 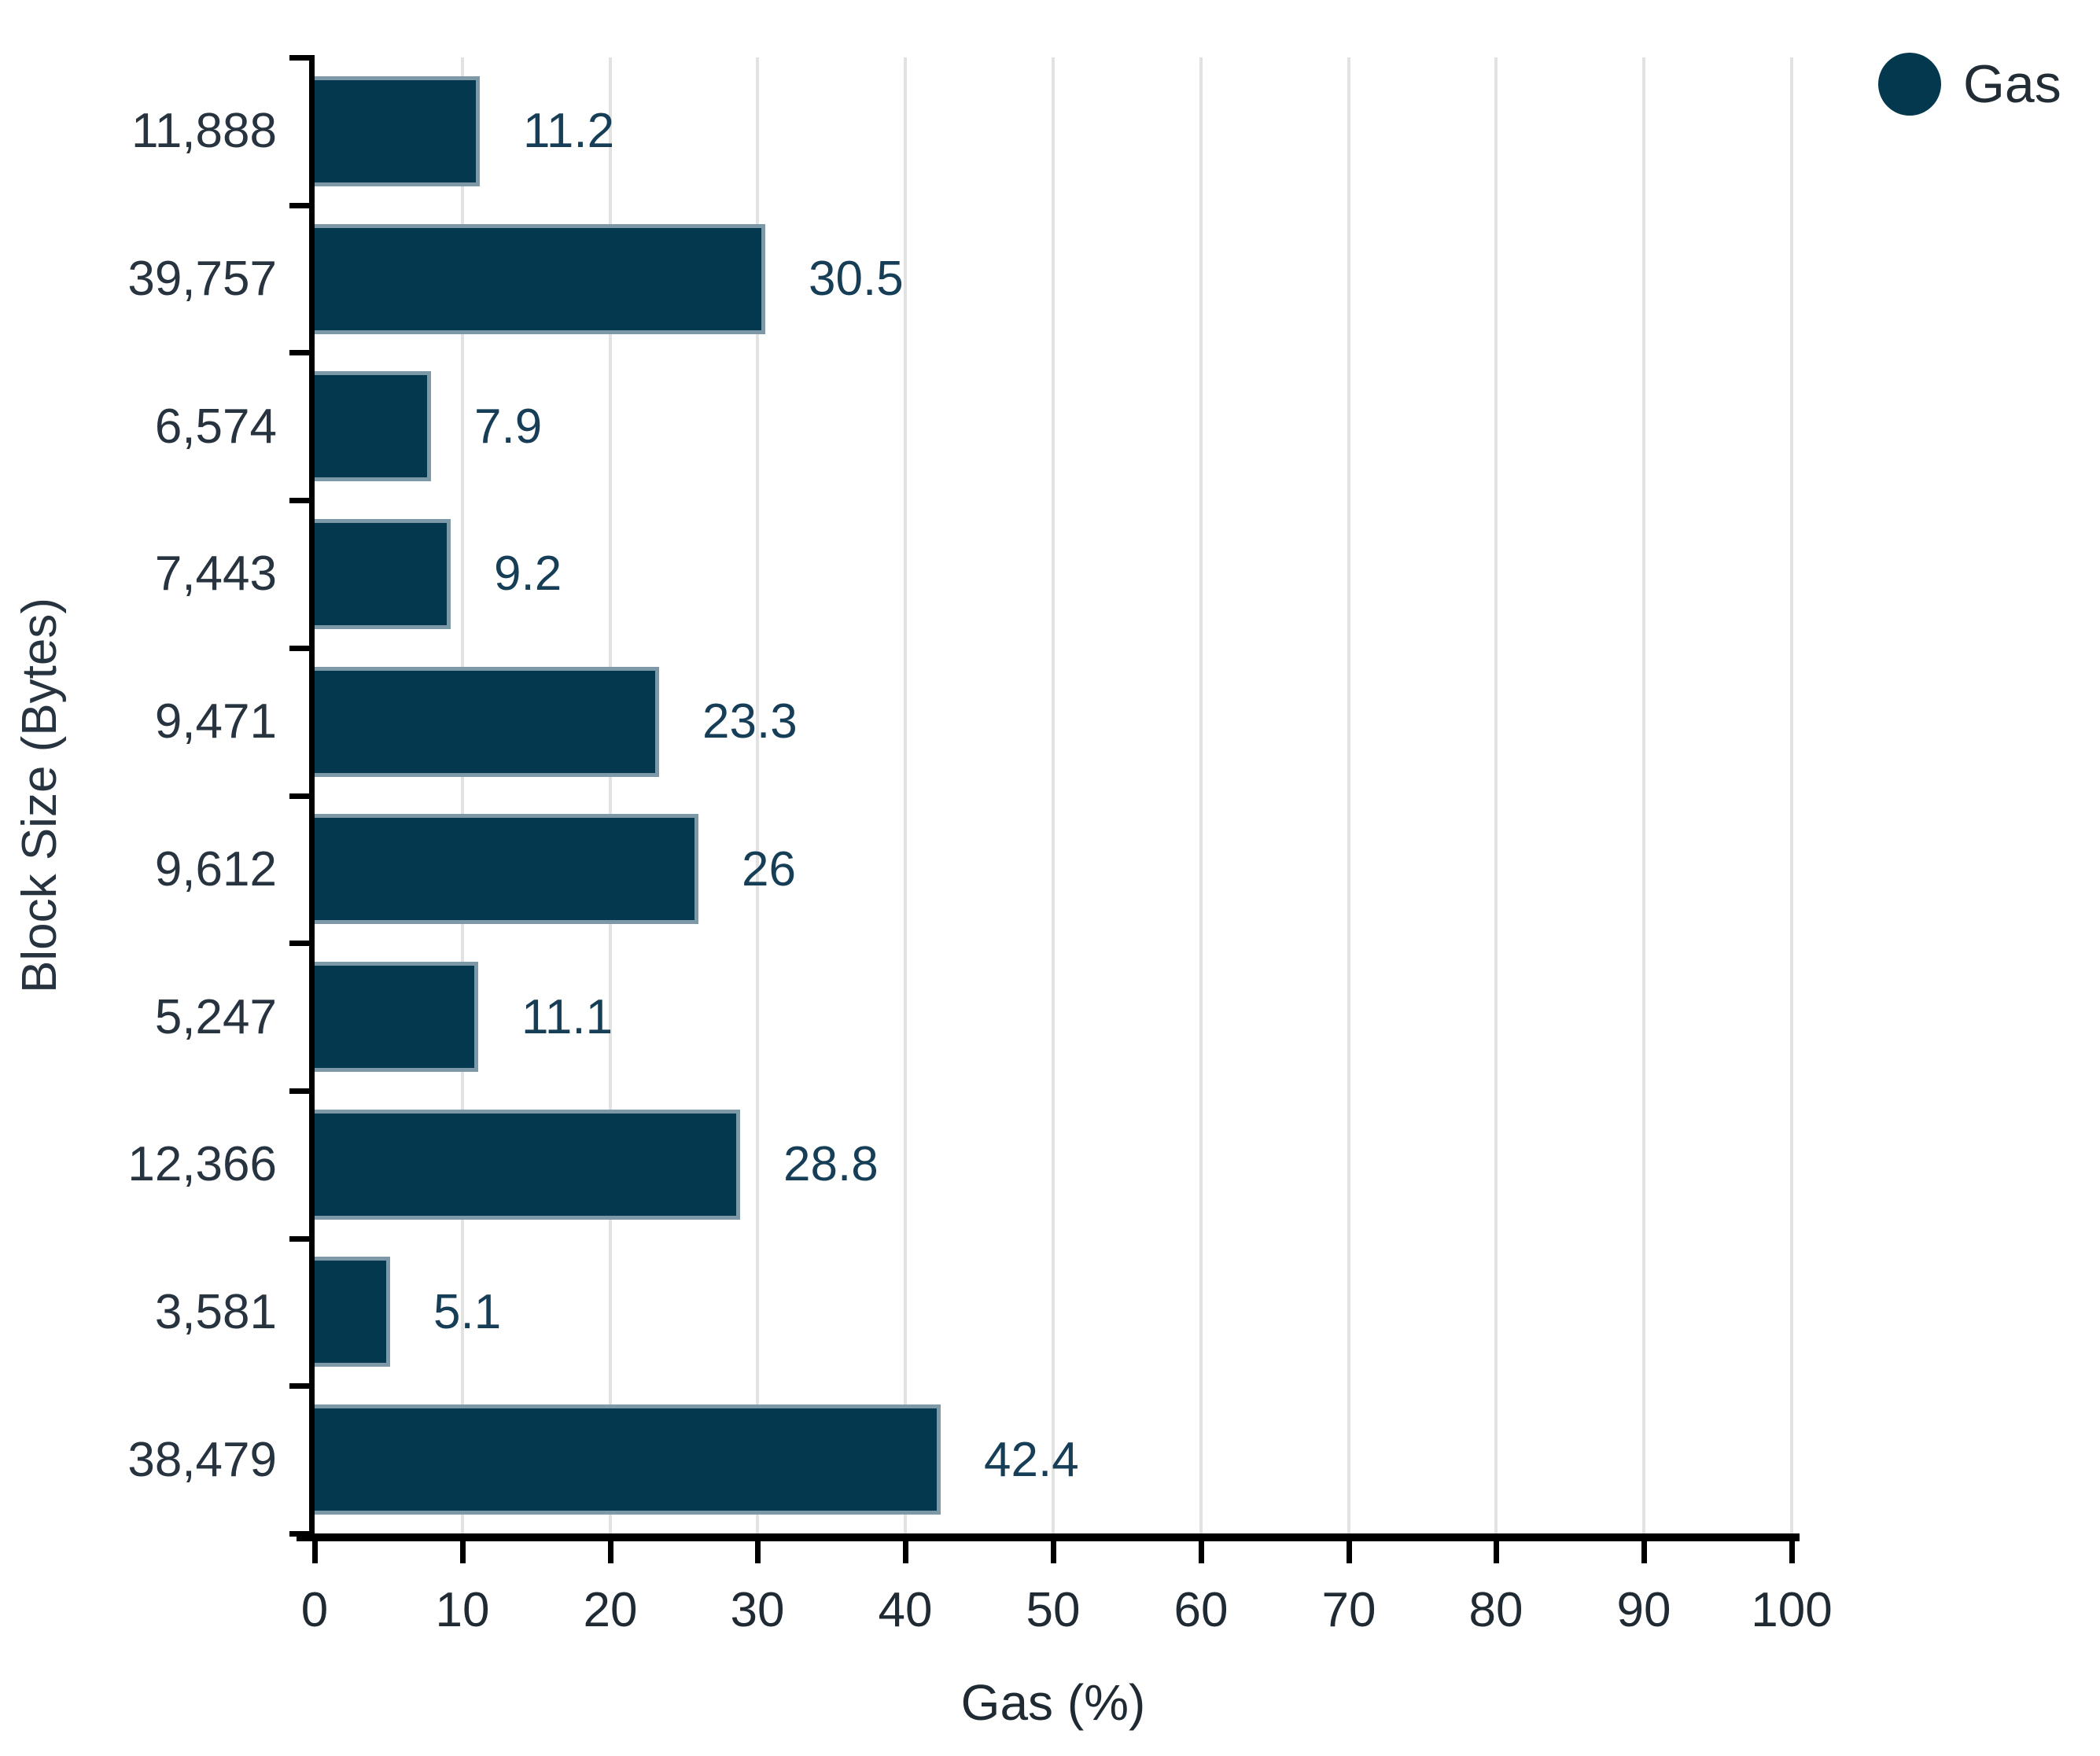 I want to click on bar-value-label: 23.3, so click(x=750, y=721).